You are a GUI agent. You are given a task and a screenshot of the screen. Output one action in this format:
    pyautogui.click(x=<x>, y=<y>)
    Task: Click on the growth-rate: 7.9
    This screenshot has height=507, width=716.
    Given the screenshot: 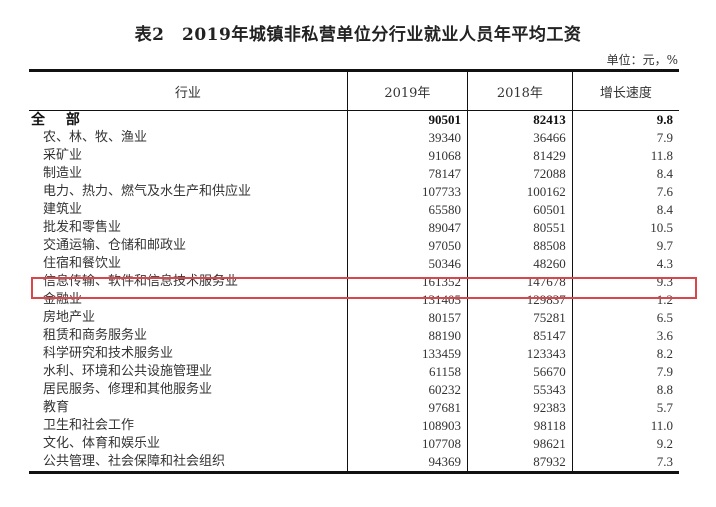 What is the action you would take?
    pyautogui.click(x=625, y=372)
    